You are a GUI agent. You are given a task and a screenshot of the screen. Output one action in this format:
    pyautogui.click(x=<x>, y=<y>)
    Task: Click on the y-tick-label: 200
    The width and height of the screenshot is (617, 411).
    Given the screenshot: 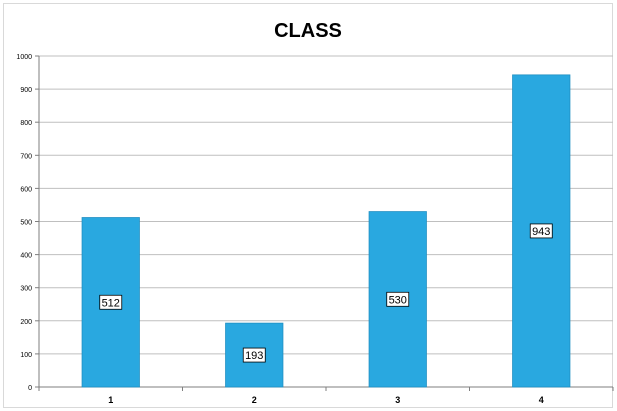 What is the action you would take?
    pyautogui.click(x=26, y=322)
    